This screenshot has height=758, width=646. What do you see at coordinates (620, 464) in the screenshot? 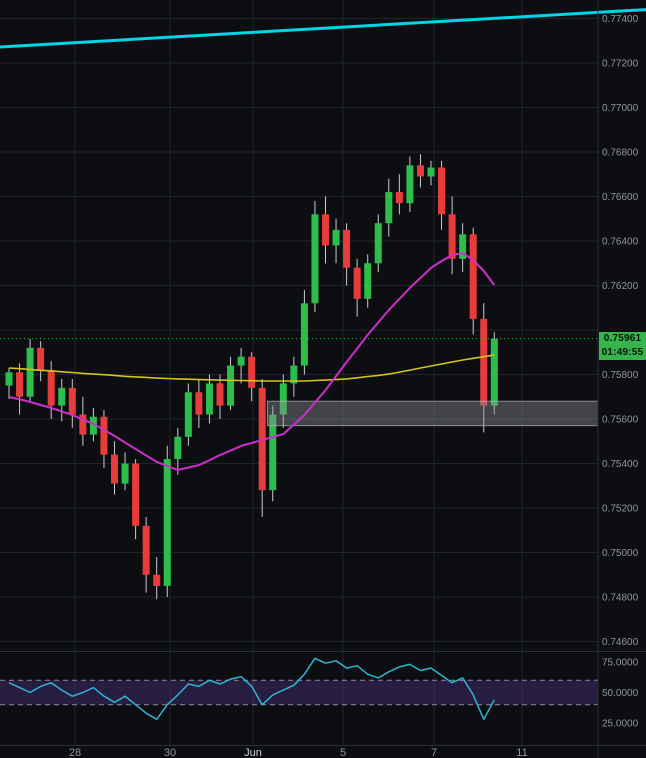
I see `price-tick-label: 0.75400` at bounding box center [620, 464].